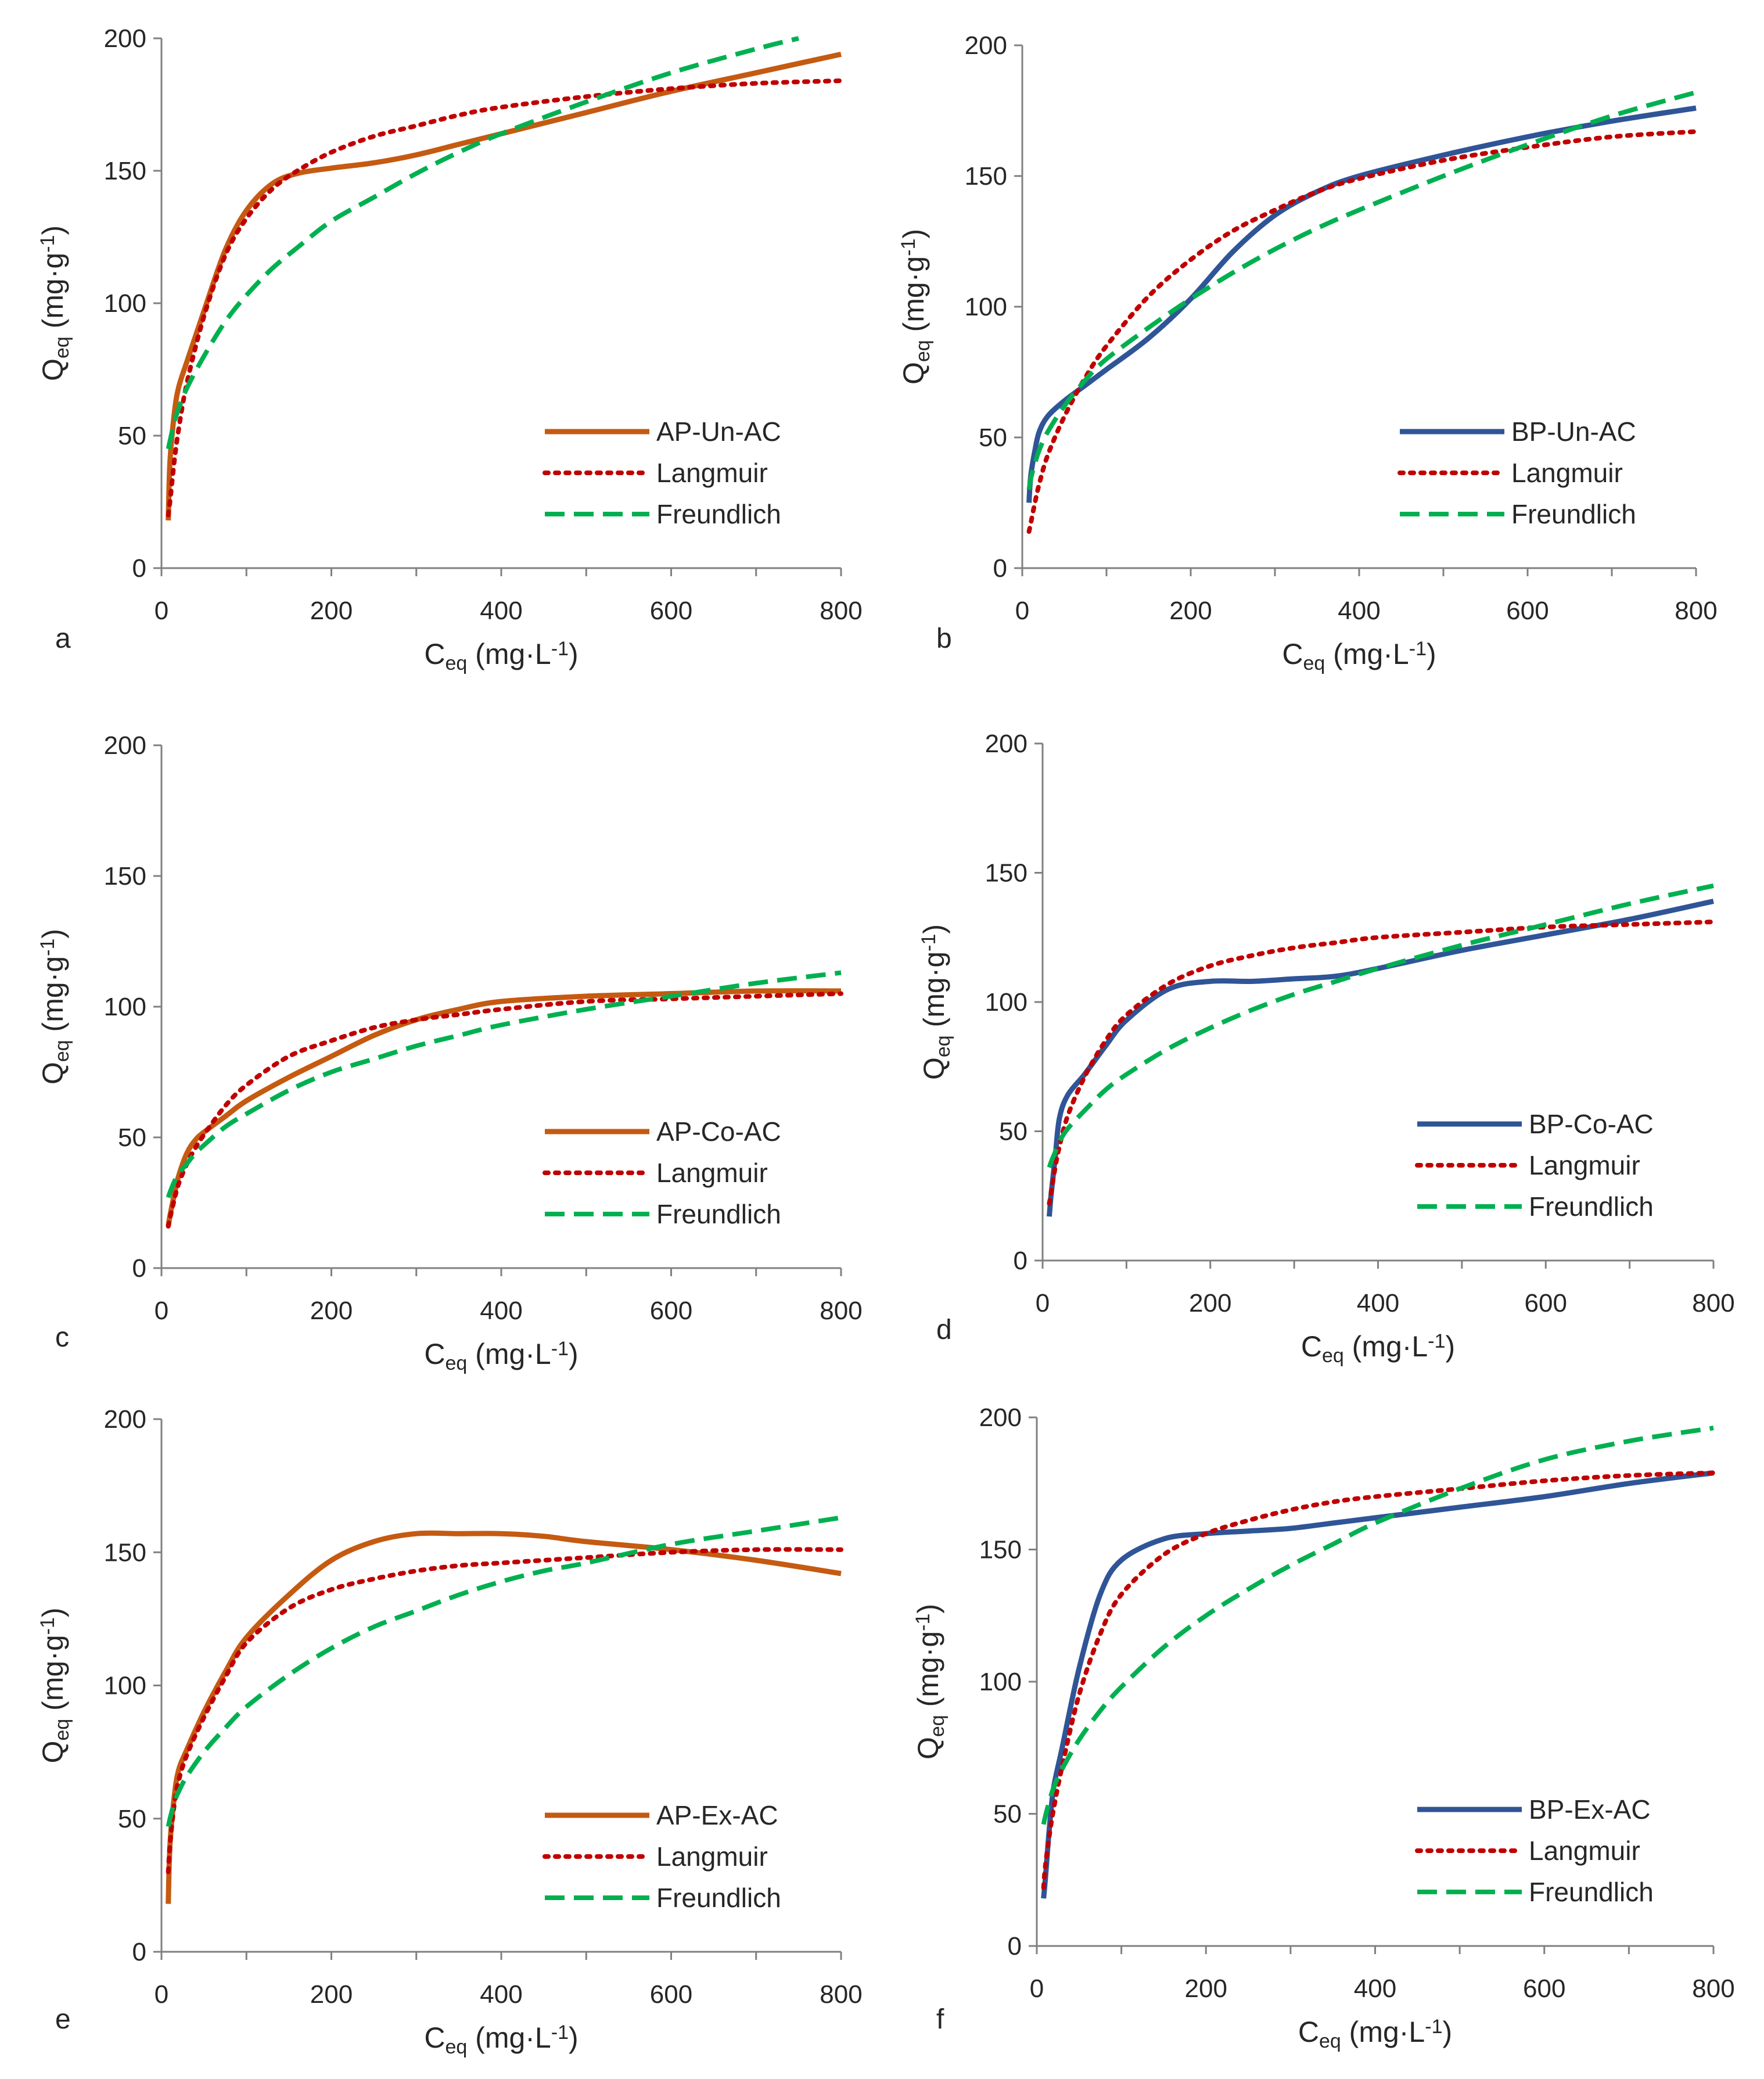 The height and width of the screenshot is (2079, 1764). What do you see at coordinates (139, 1952) in the screenshot?
I see `y-tick-label: 0` at bounding box center [139, 1952].